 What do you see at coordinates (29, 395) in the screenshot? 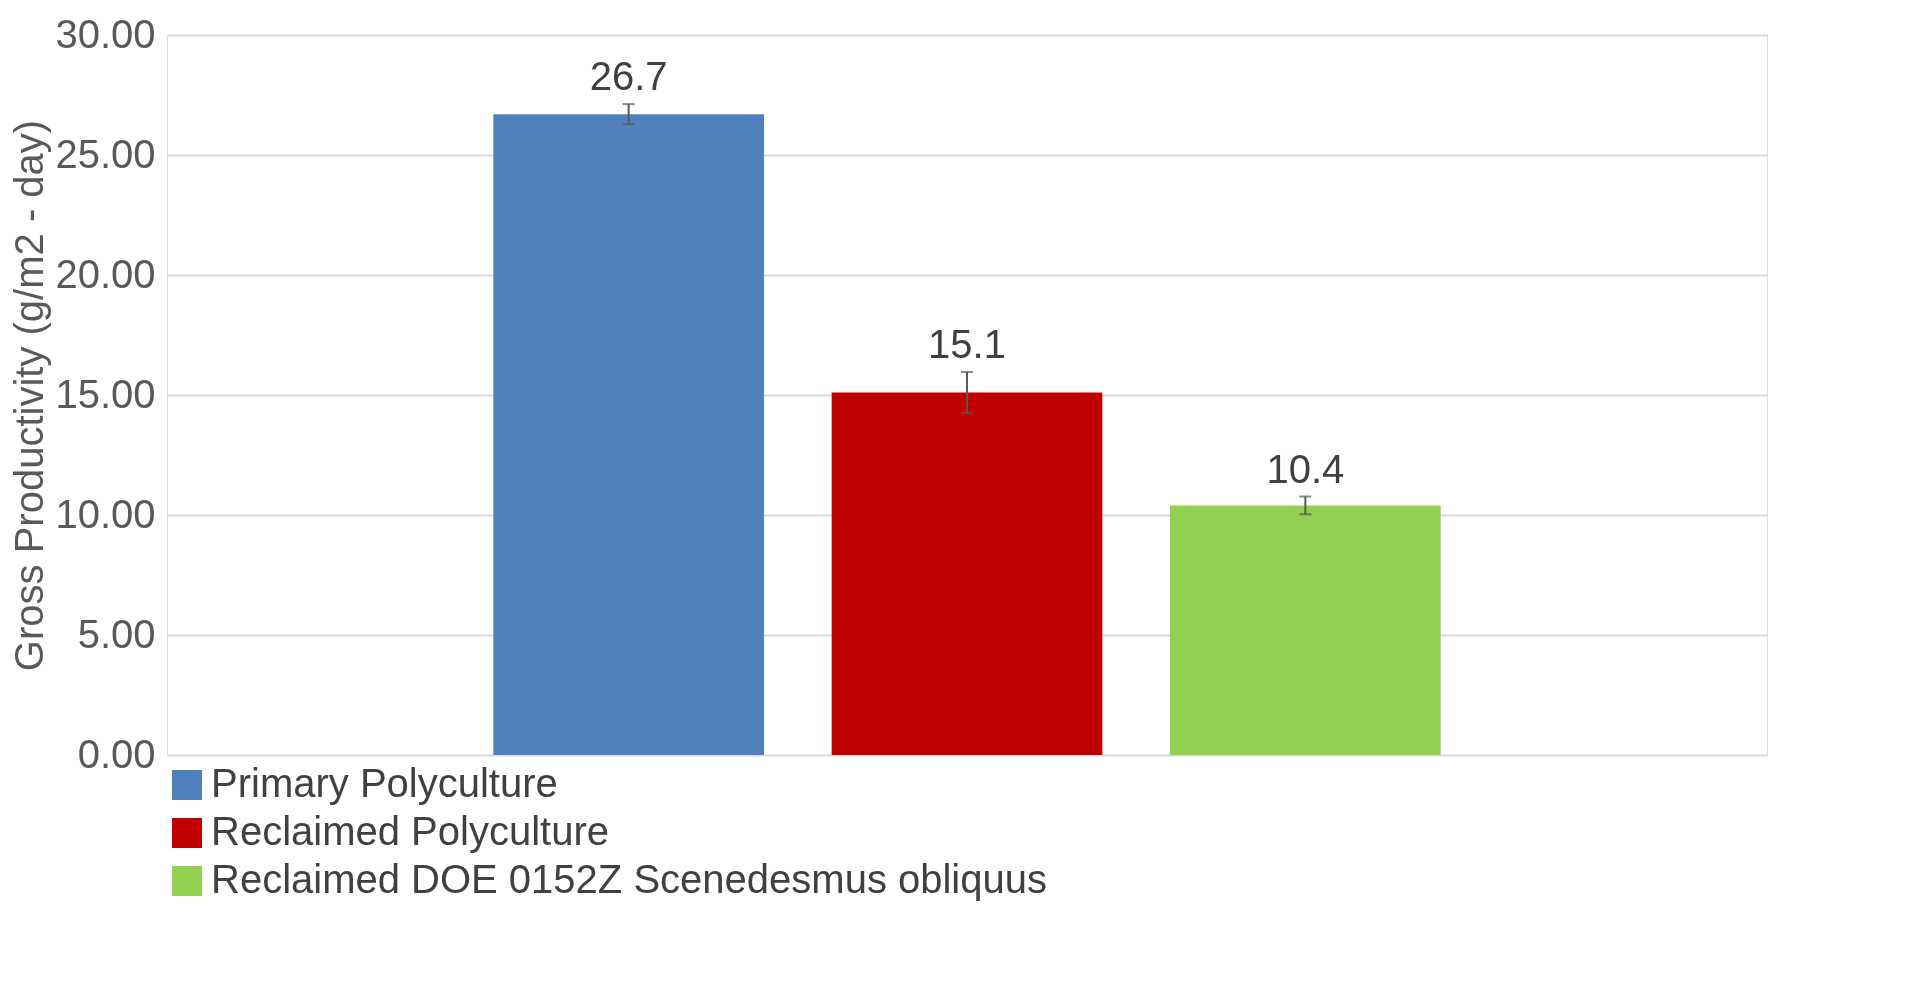
I see `y-axis-title: Gross Productivity (g/m2 - day)` at bounding box center [29, 395].